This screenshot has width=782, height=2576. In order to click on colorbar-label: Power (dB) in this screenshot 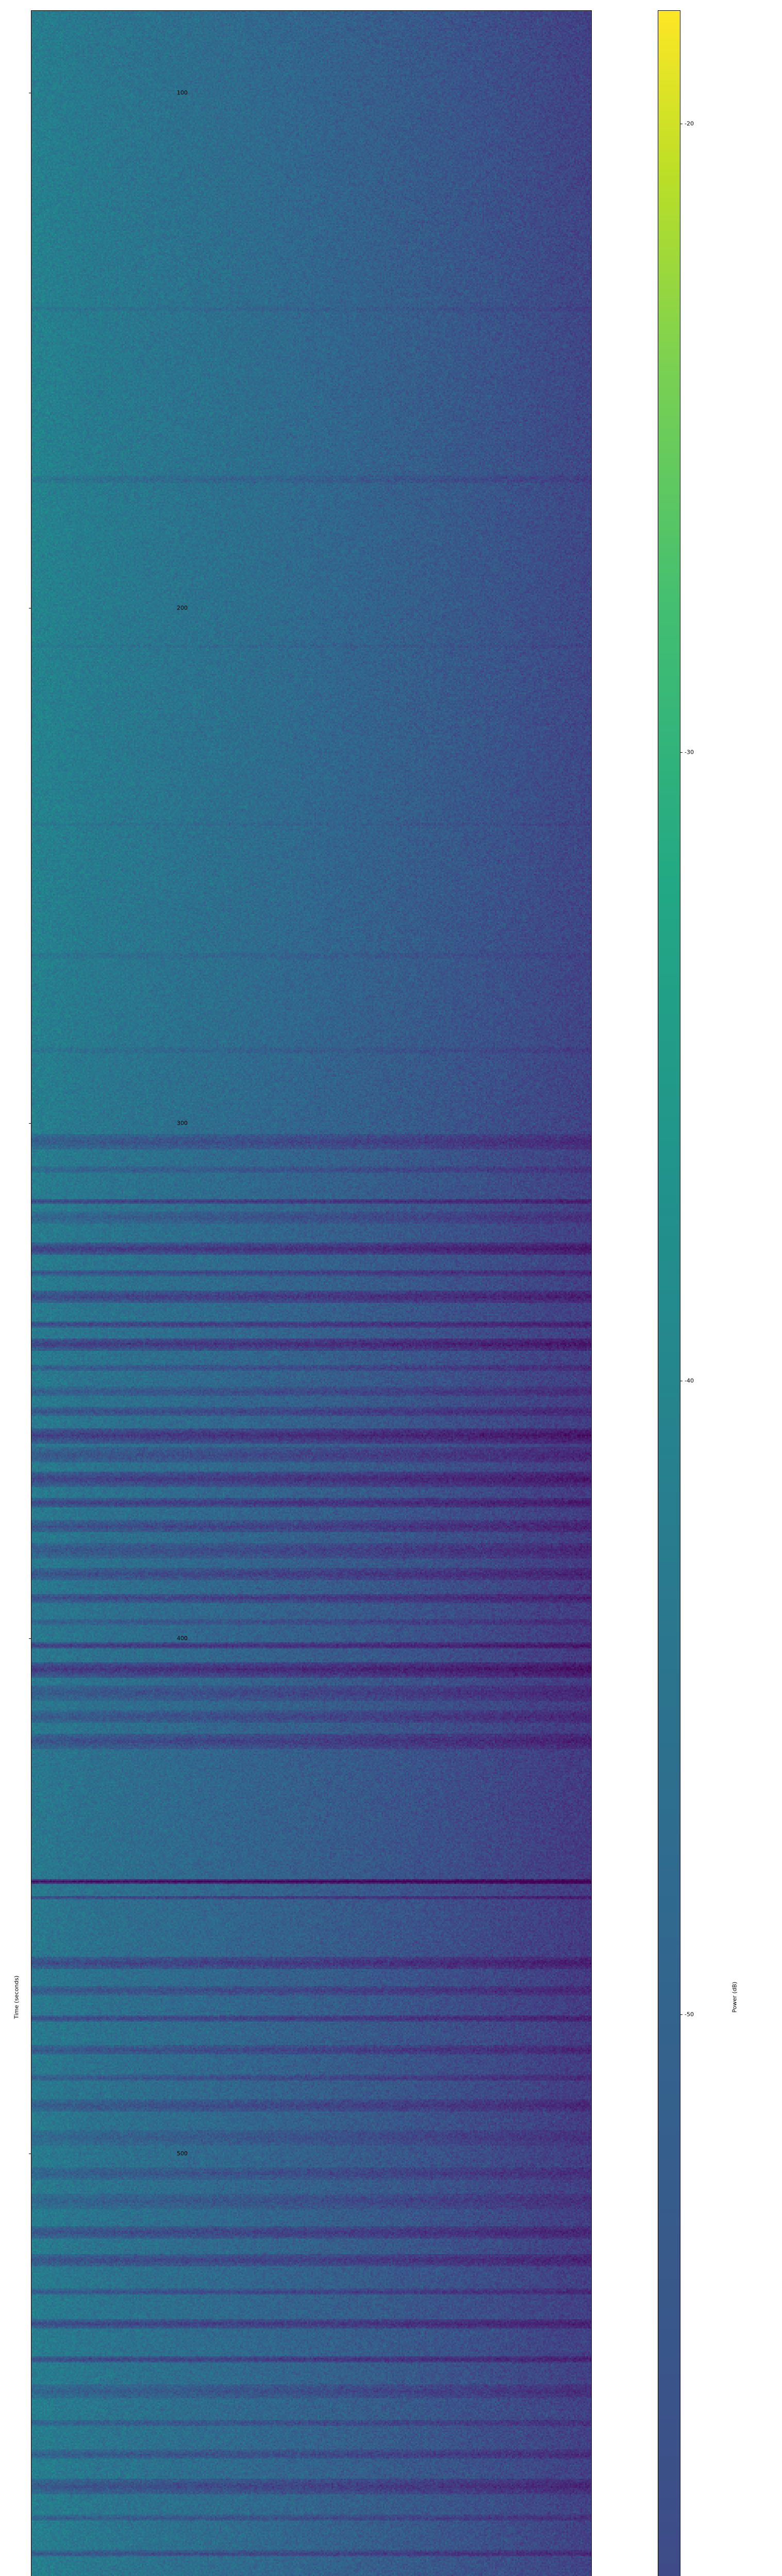, I will do `click(734, 1997)`.